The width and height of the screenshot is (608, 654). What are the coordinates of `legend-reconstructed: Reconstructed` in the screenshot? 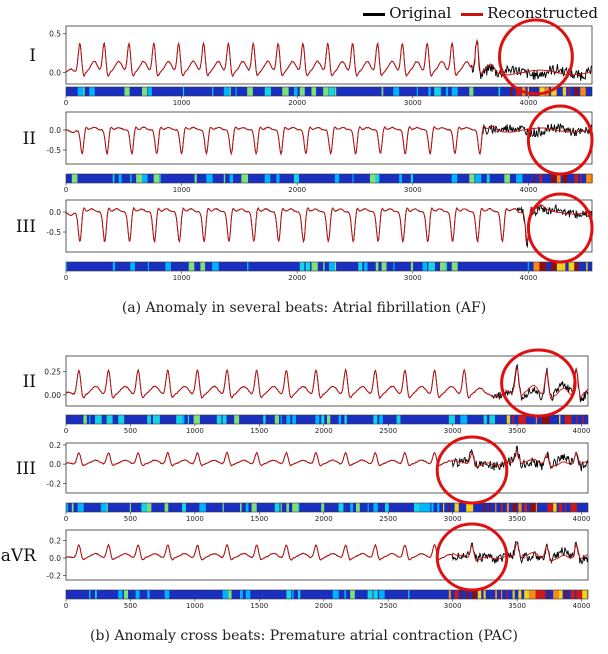 It's located at (529, 13).